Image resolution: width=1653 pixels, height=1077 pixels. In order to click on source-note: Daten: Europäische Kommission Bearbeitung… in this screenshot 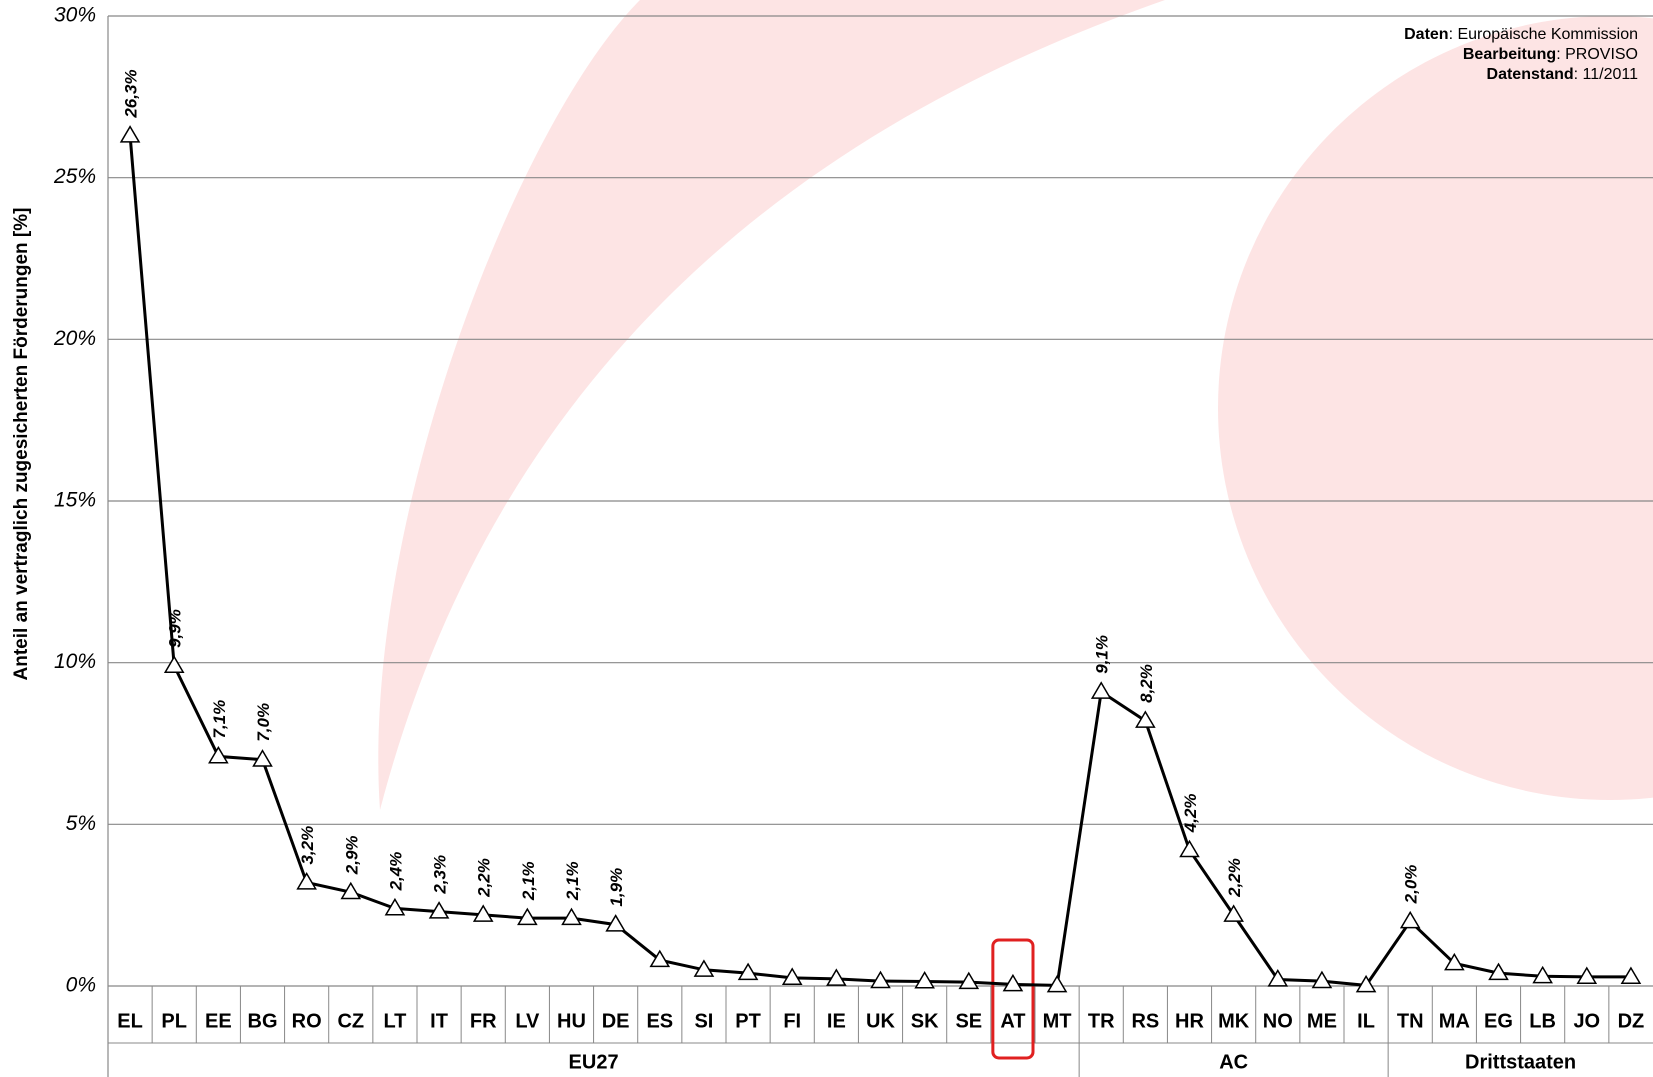, I will do `click(1521, 54)`.